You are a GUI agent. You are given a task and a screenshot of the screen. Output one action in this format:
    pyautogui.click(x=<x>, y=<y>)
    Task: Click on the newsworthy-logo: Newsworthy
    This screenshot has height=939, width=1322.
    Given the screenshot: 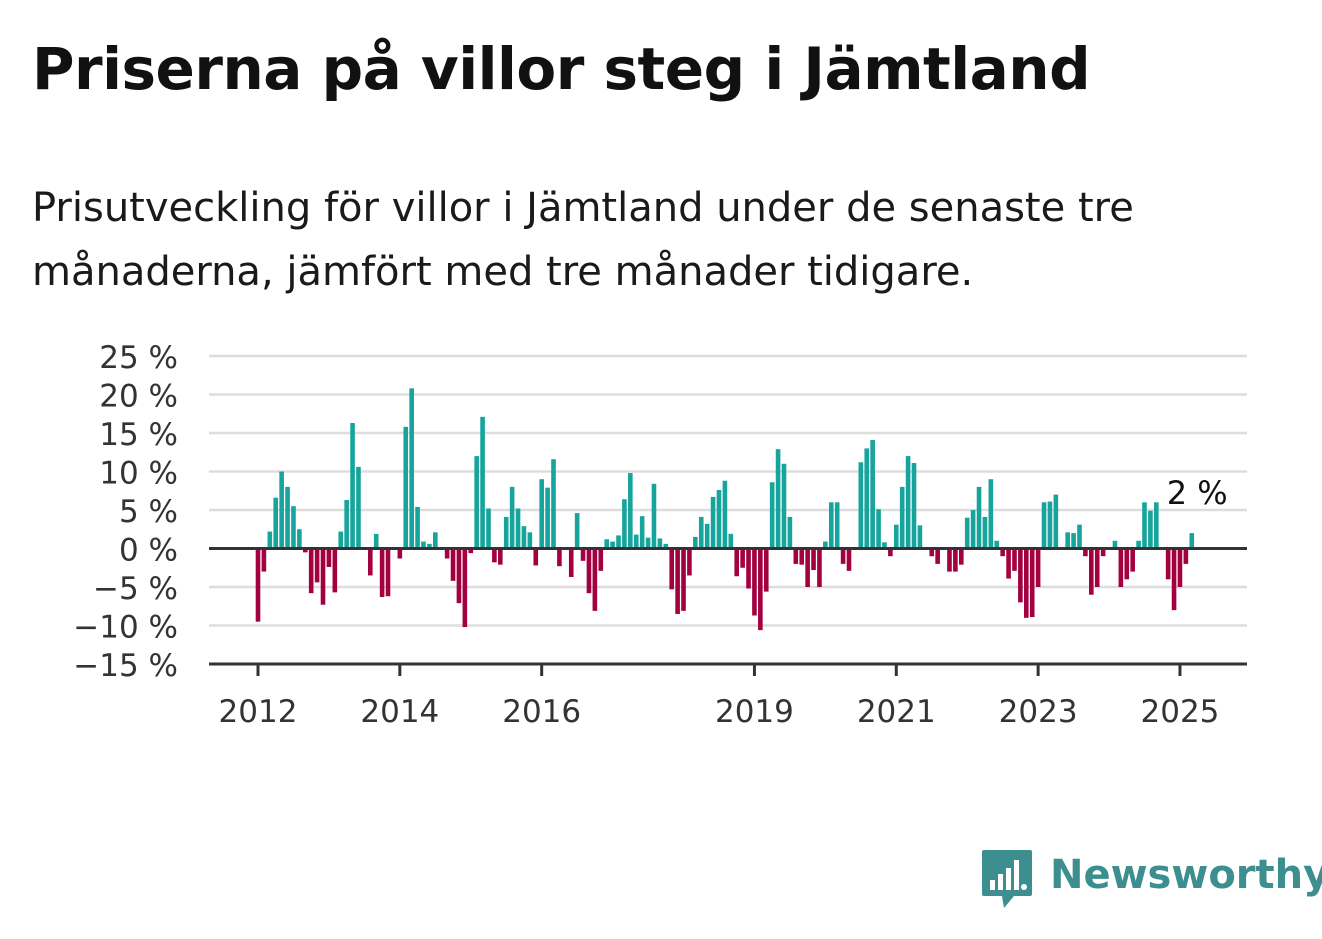 What is the action you would take?
    pyautogui.click(x=1151, y=880)
    